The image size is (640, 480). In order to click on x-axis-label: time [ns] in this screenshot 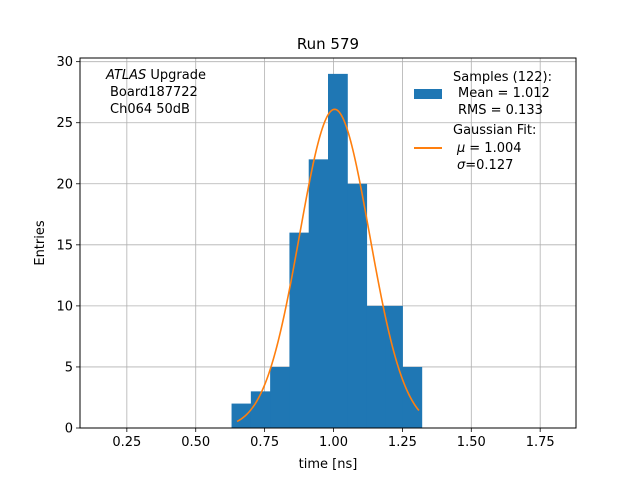, I will do `click(328, 464)`.